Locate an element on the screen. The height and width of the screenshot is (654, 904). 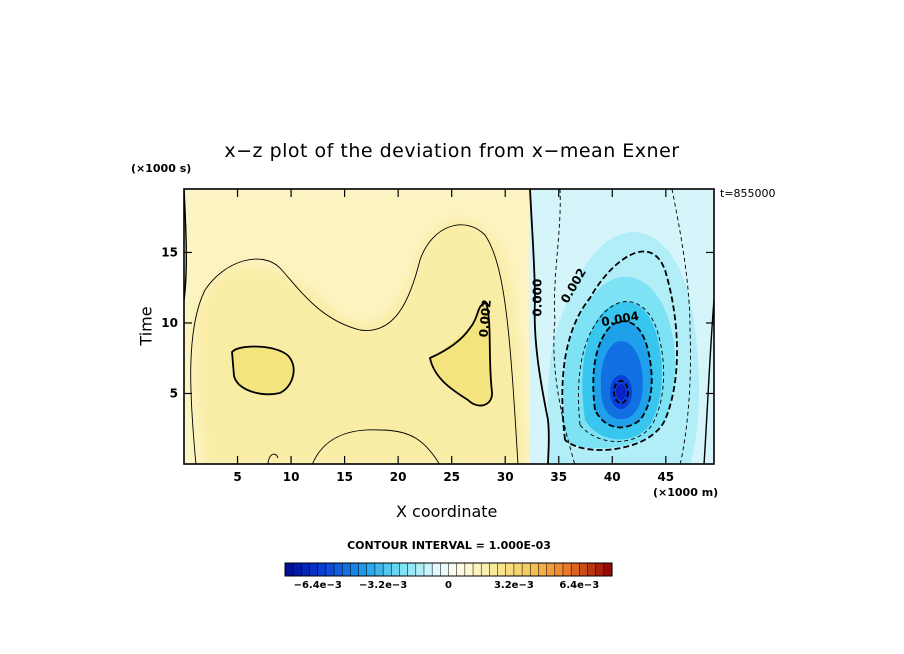
x-tick-label: 5 is located at coordinates (237, 477).